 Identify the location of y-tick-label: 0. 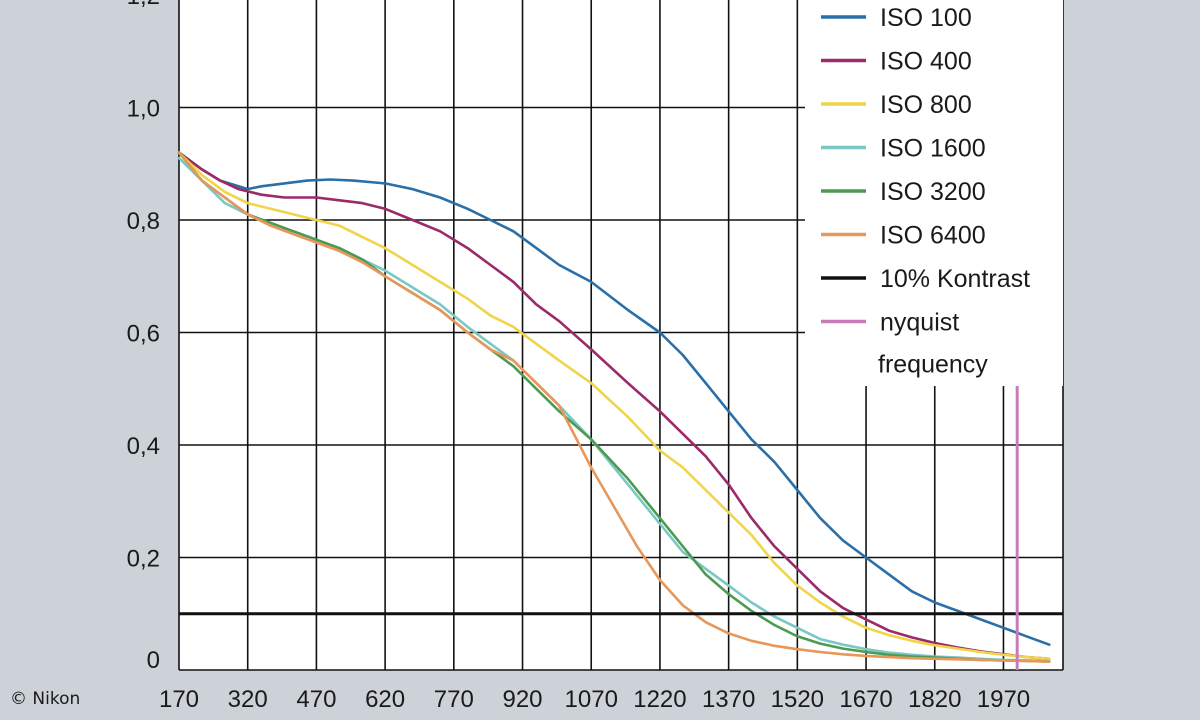
(153, 660).